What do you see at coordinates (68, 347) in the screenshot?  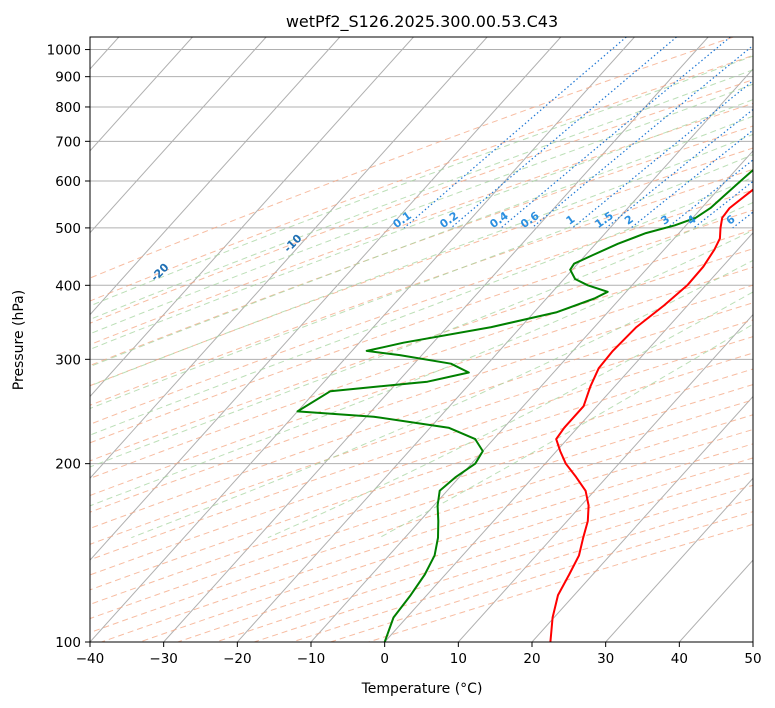 I see `y-axis-ticks: 100 200 300 400 500 600 700 800 900 1000` at bounding box center [68, 347].